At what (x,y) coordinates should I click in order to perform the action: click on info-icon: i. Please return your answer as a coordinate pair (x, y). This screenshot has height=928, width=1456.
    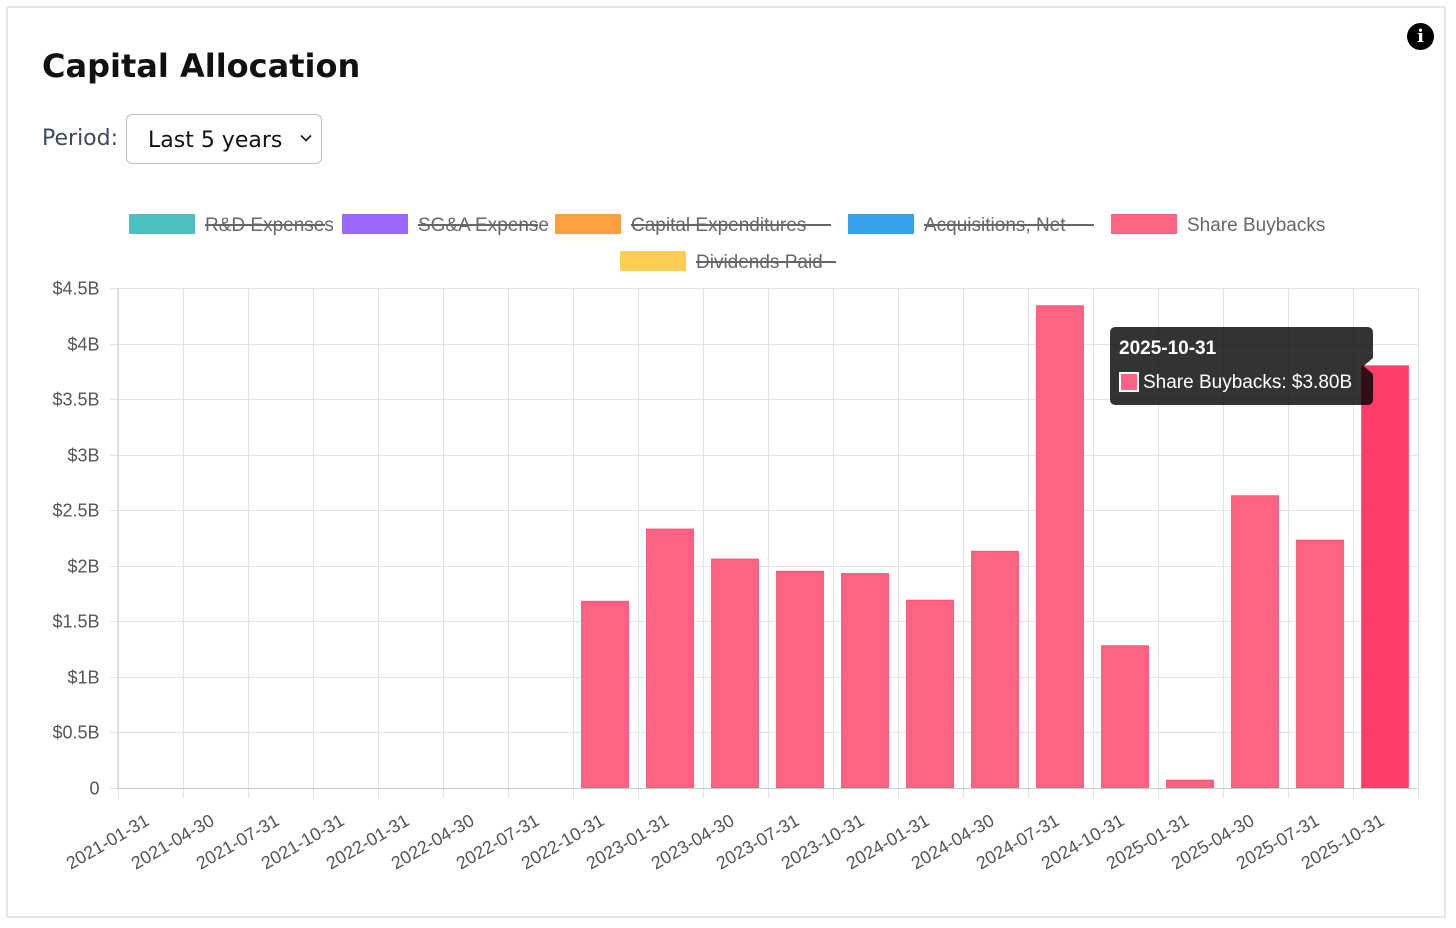
    Looking at the image, I should click on (1420, 36).